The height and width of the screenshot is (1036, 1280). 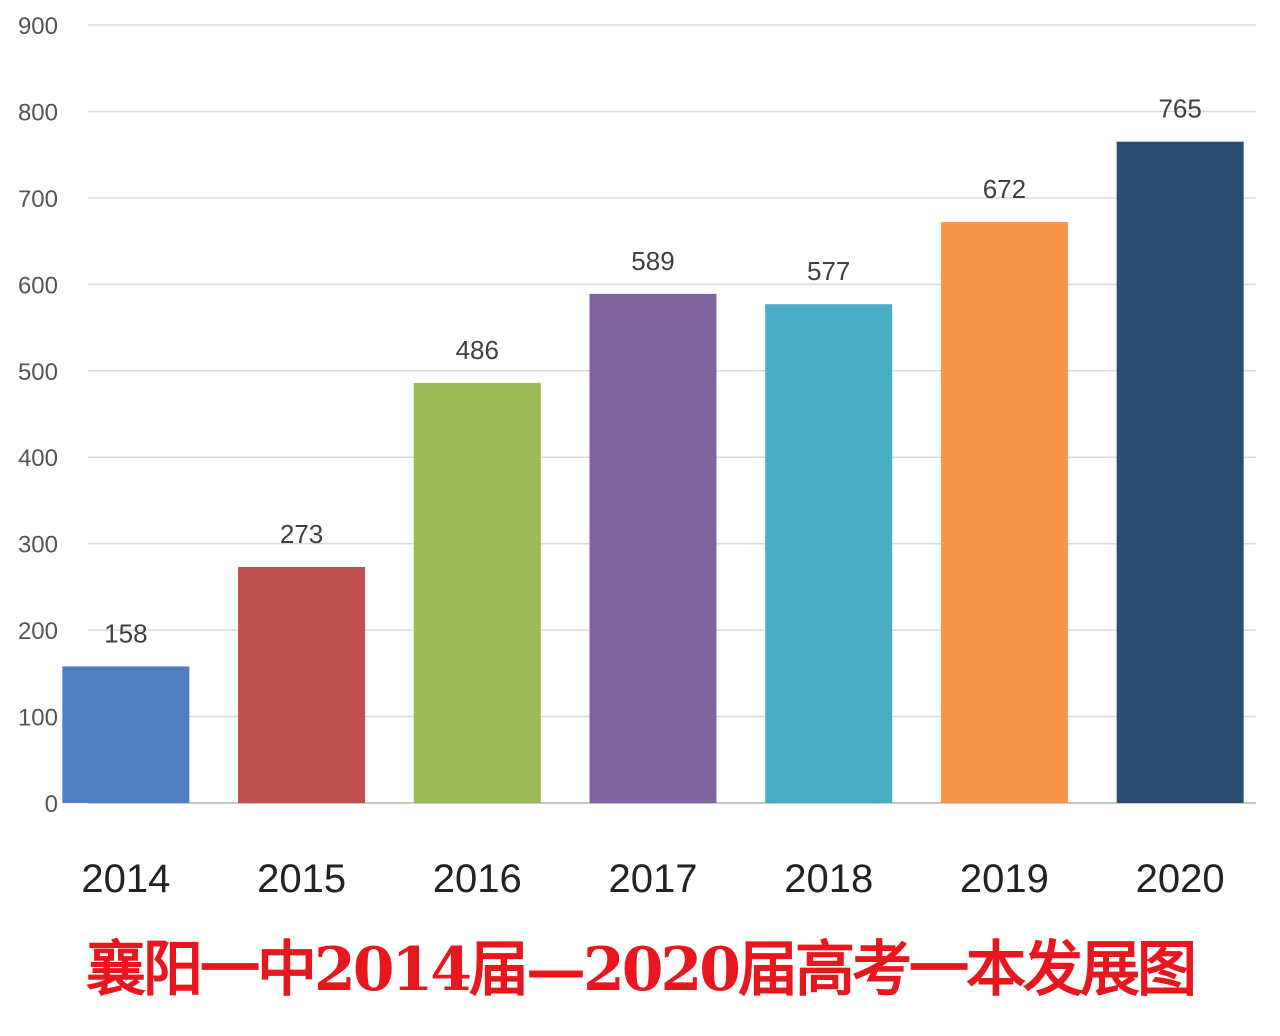 I want to click on bar-2014, so click(x=126, y=734).